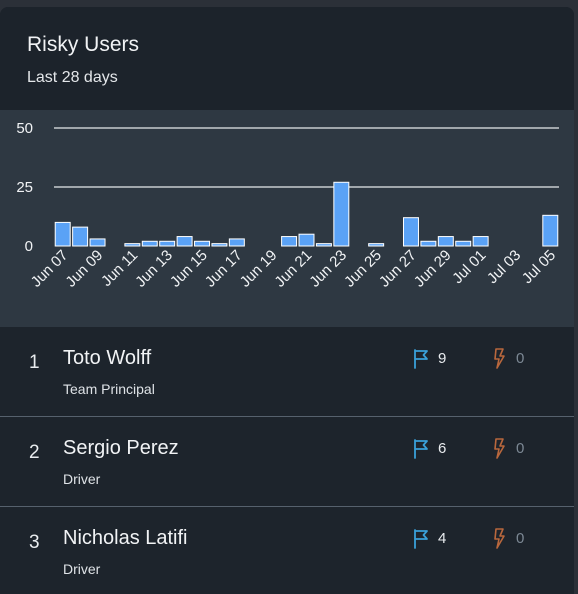 Image resolution: width=578 pixels, height=594 pixels. What do you see at coordinates (539, 267) in the screenshot?
I see `x-tick-label: Jul 05` at bounding box center [539, 267].